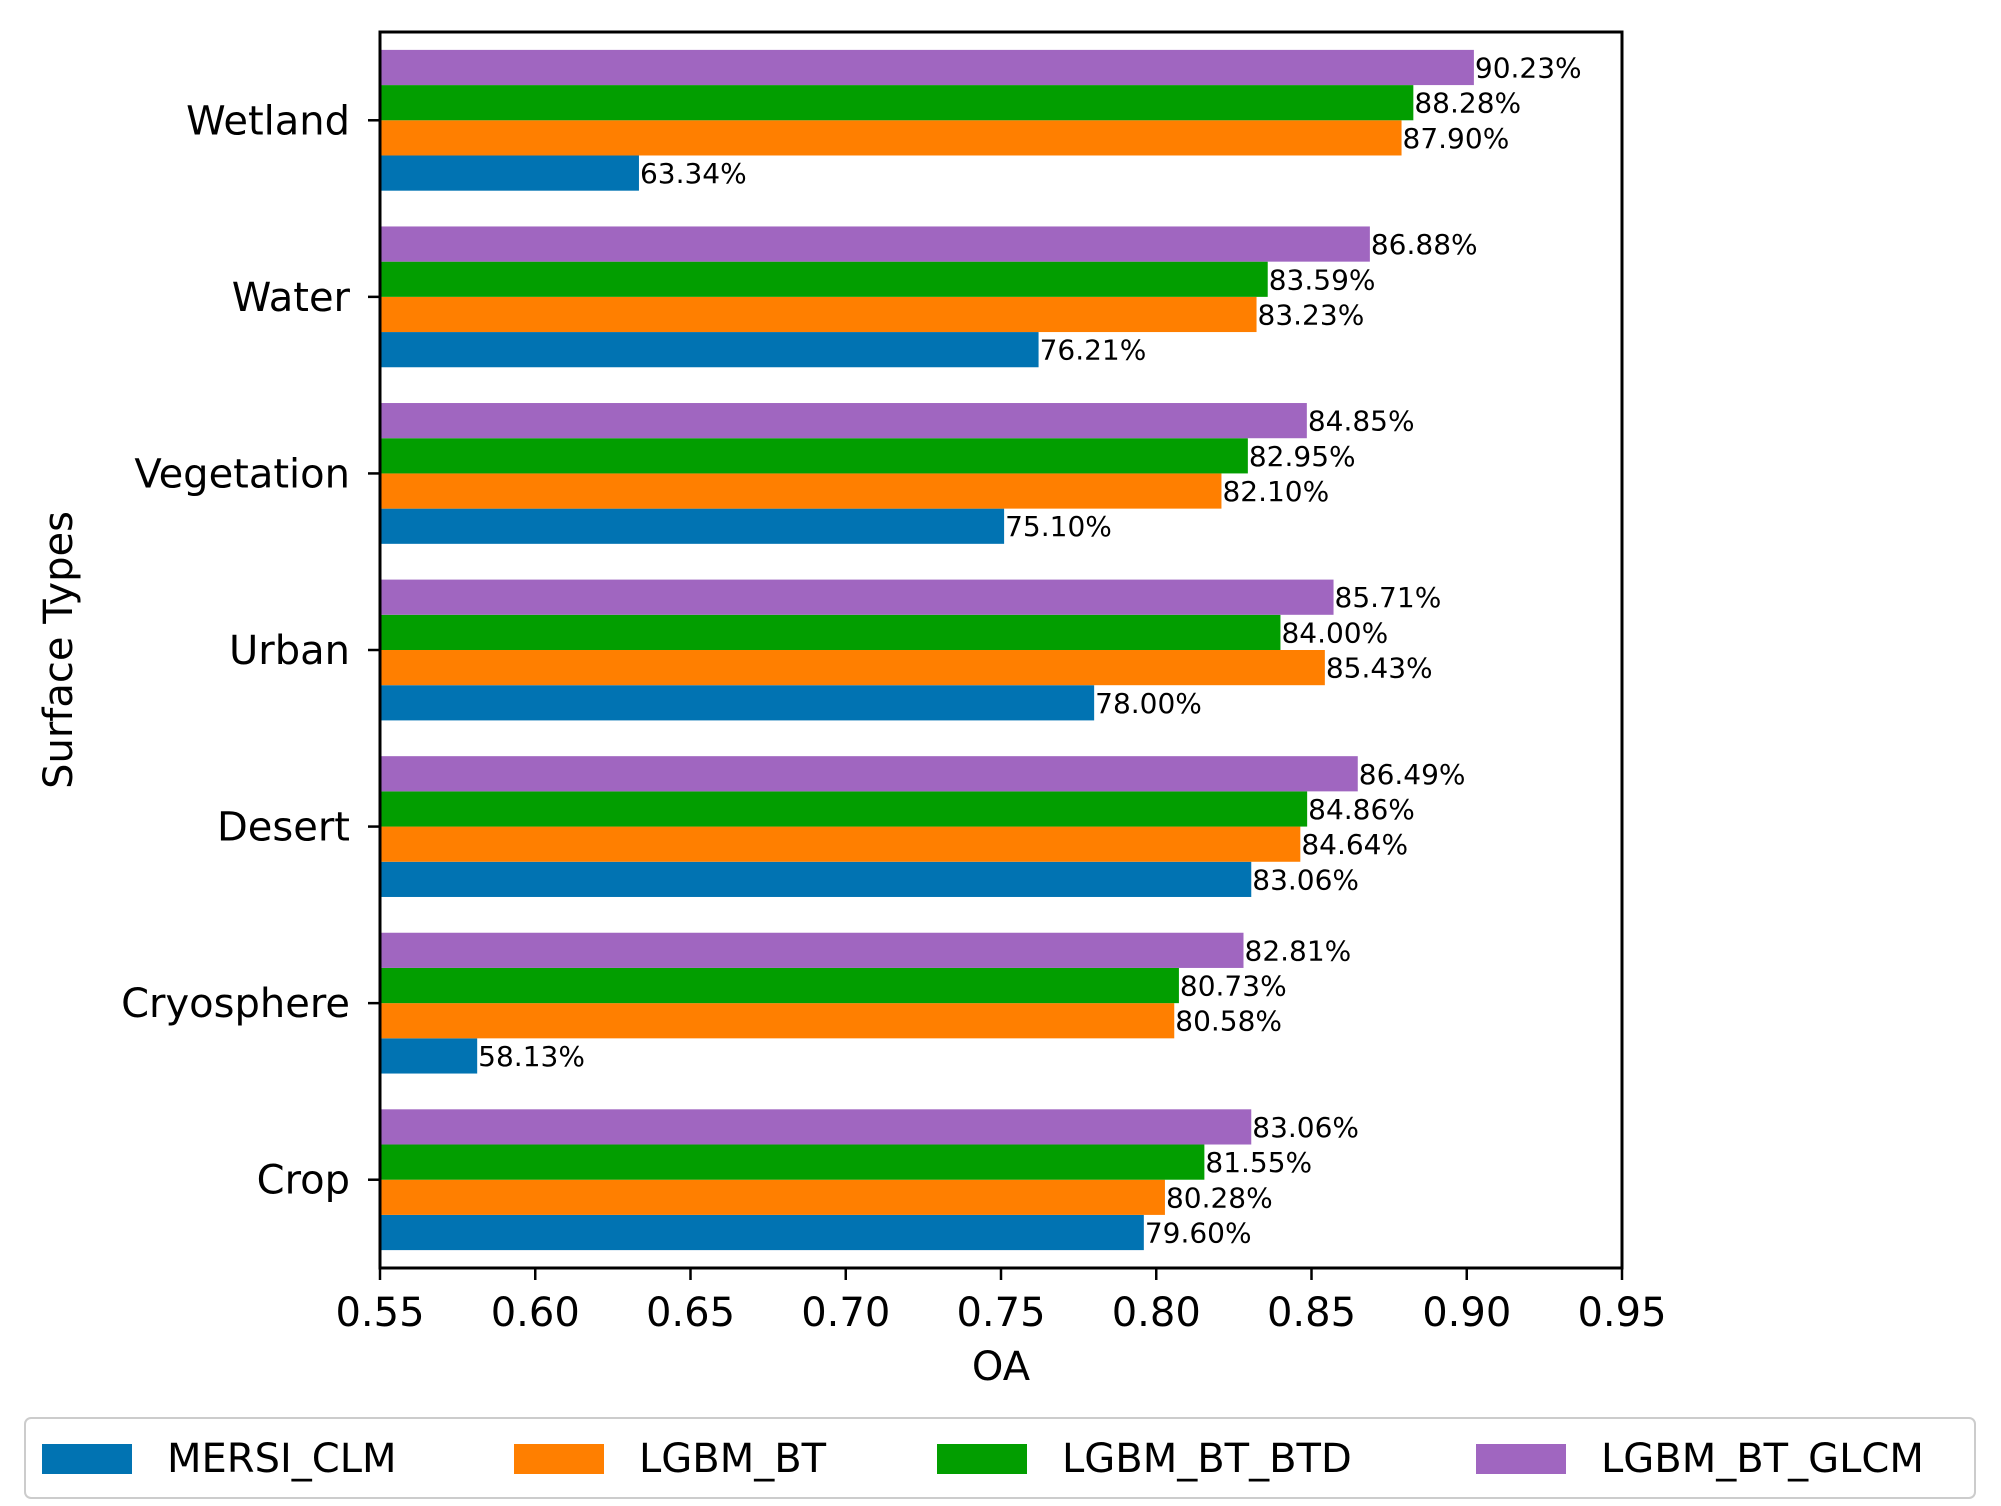 The width and height of the screenshot is (2001, 1506). Describe the element at coordinates (1148, 703) in the screenshot. I see `data-label: 78.00%` at that location.